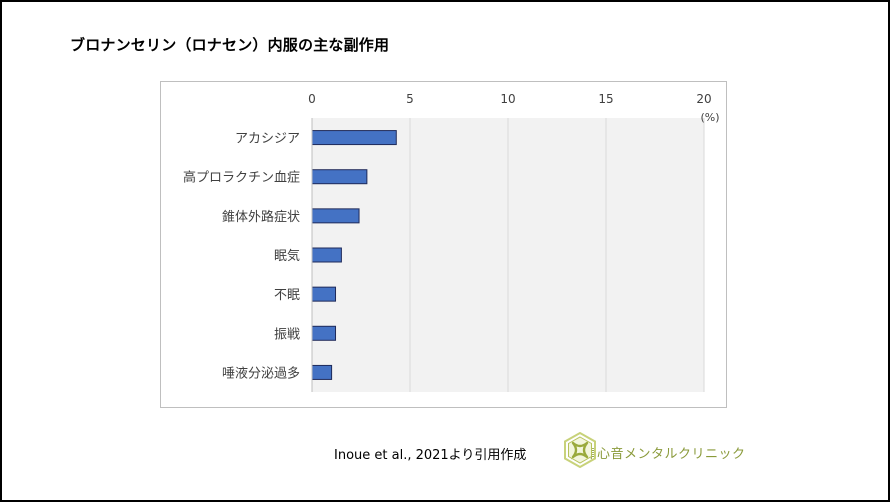  Describe the element at coordinates (241, 178) in the screenshot. I see `category-label: 高プロラクチン血症` at that location.